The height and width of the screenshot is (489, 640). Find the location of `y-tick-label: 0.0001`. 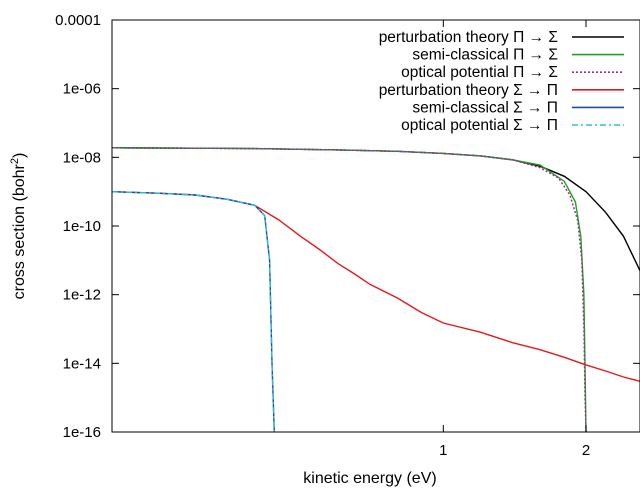

y-tick-label: 0.0001 is located at coordinates (78, 20).